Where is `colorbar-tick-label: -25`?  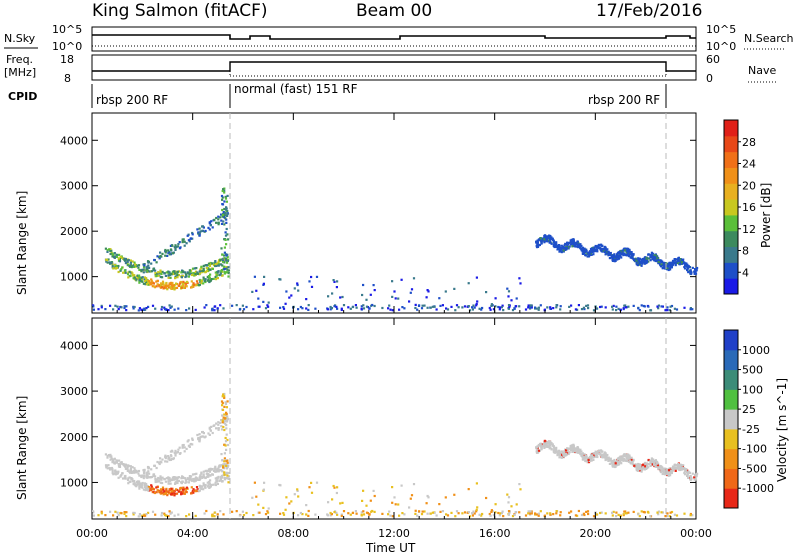 colorbar-tick-label: -25 is located at coordinates (751, 429).